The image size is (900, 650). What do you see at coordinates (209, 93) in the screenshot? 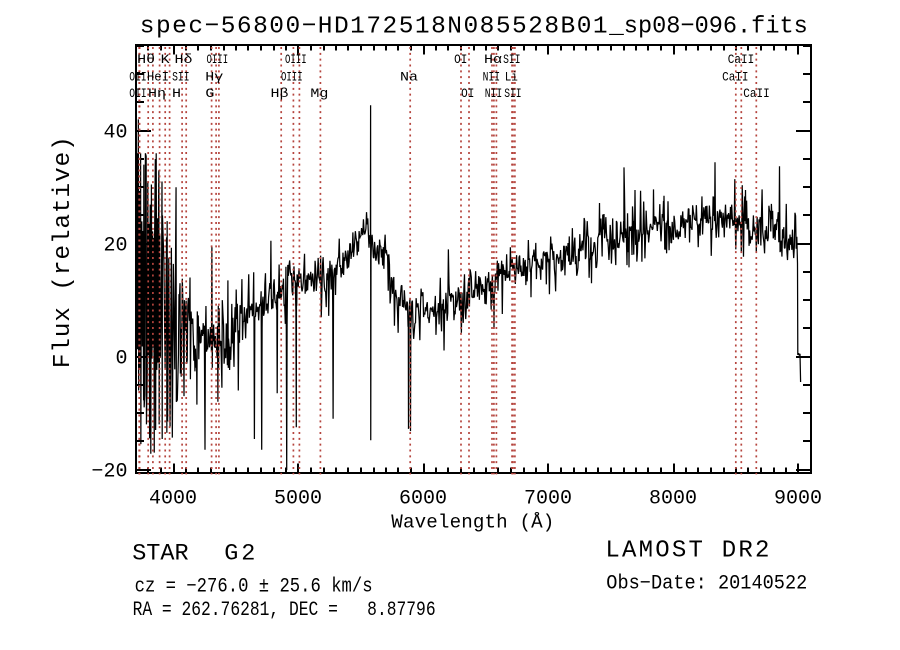
I see `svg-text: G` at bounding box center [209, 93].